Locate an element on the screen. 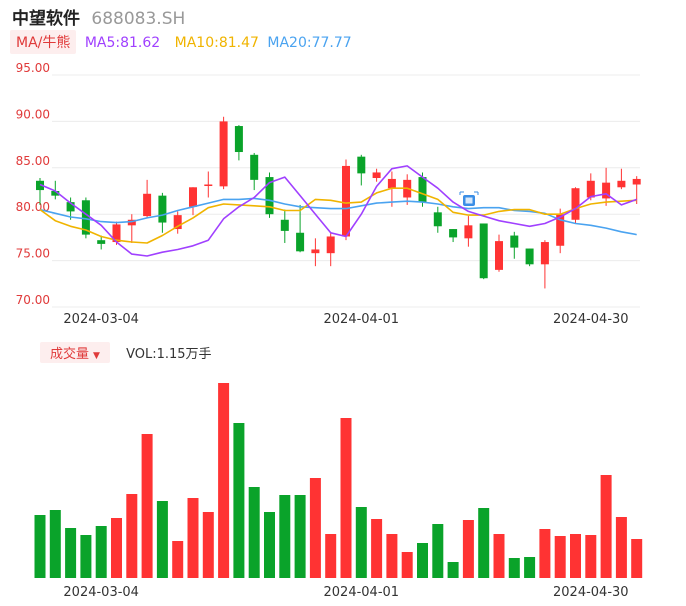  volume-select-label: 成交量 is located at coordinates (70, 354).